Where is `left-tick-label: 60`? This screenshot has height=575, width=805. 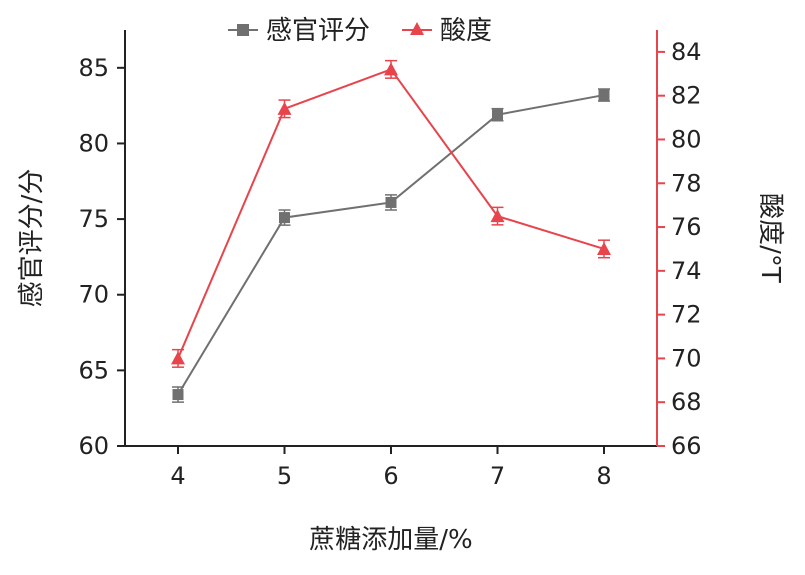 left-tick-label: 60 is located at coordinates (93, 446).